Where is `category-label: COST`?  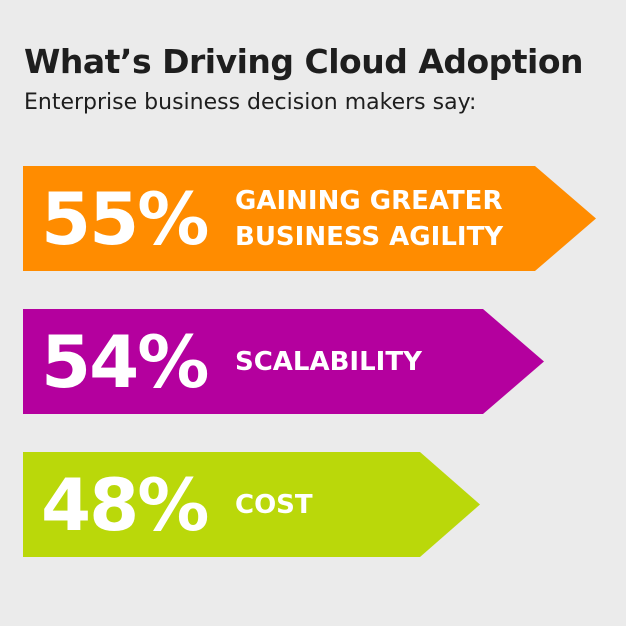 category-label: COST is located at coordinates (274, 504).